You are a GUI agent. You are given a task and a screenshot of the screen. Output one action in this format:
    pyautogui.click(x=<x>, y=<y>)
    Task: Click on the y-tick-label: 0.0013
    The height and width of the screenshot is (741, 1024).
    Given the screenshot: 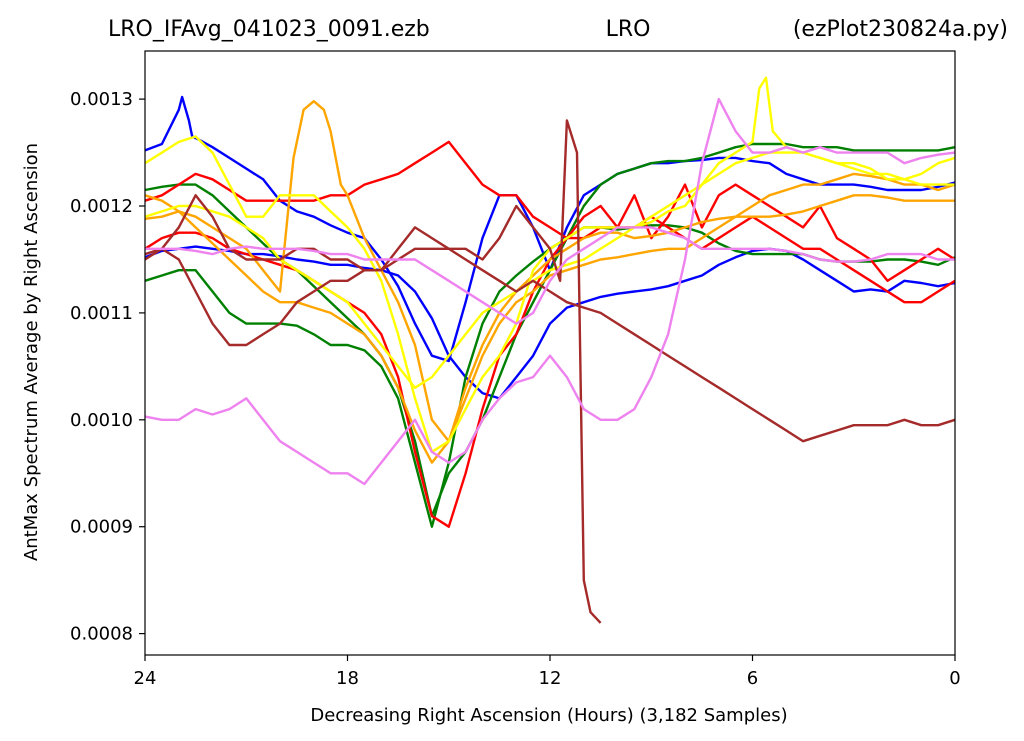 What is the action you would take?
    pyautogui.click(x=101, y=99)
    